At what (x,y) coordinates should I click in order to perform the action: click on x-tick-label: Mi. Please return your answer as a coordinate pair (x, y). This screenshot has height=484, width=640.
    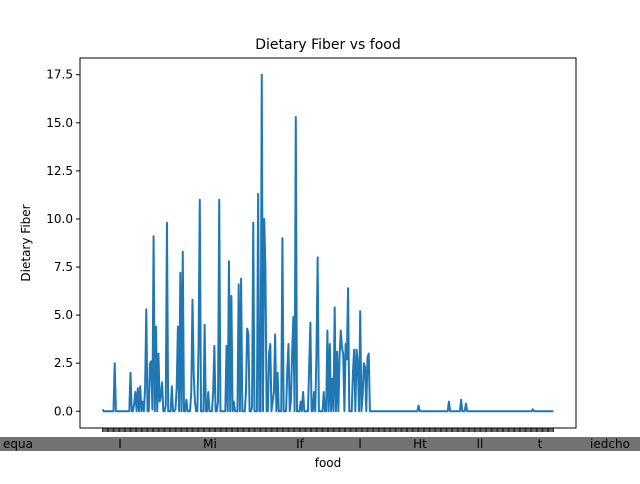
    Looking at the image, I should click on (210, 444).